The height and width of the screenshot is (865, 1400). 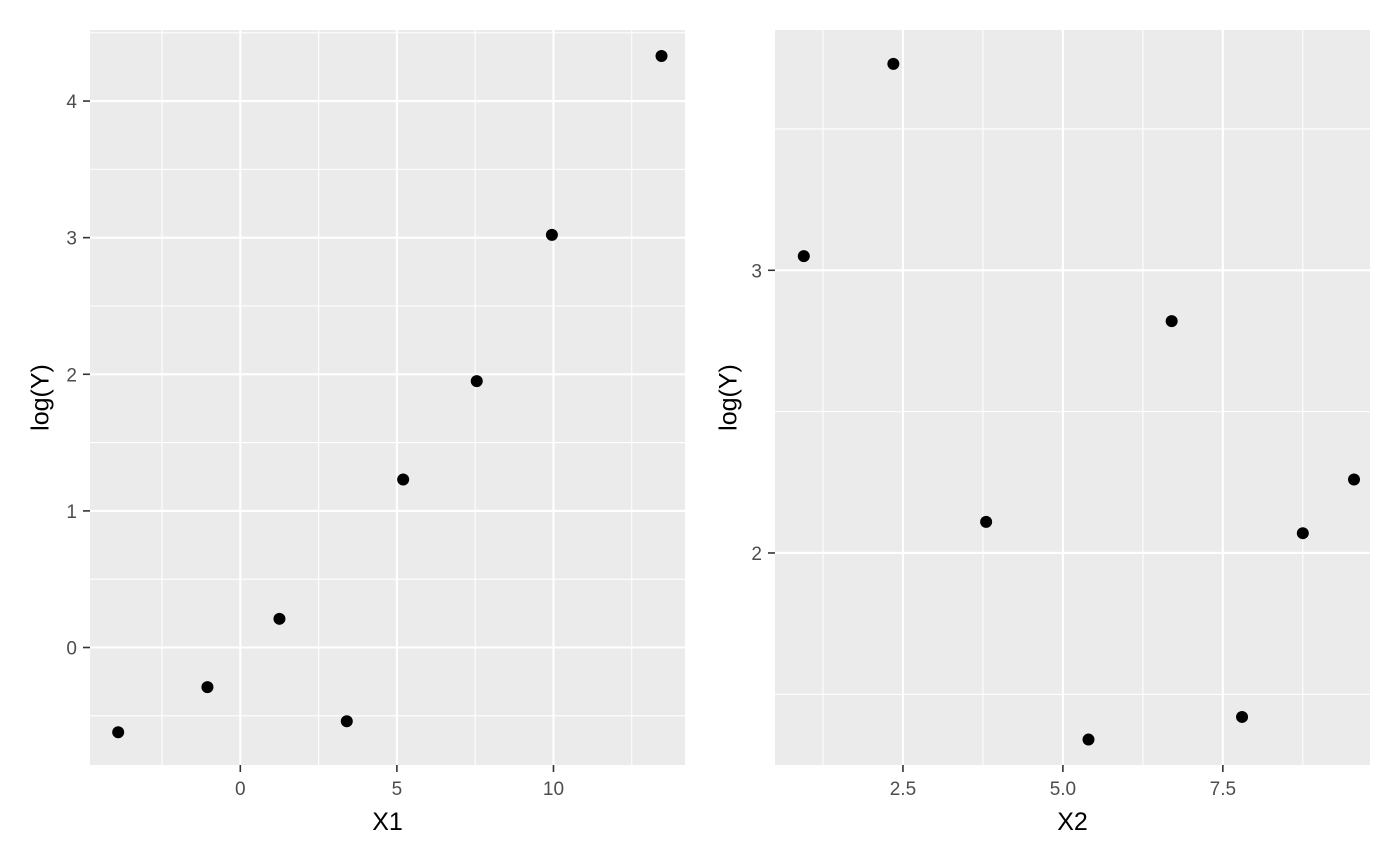 I want to click on y-tick-label: 4, so click(x=71, y=102).